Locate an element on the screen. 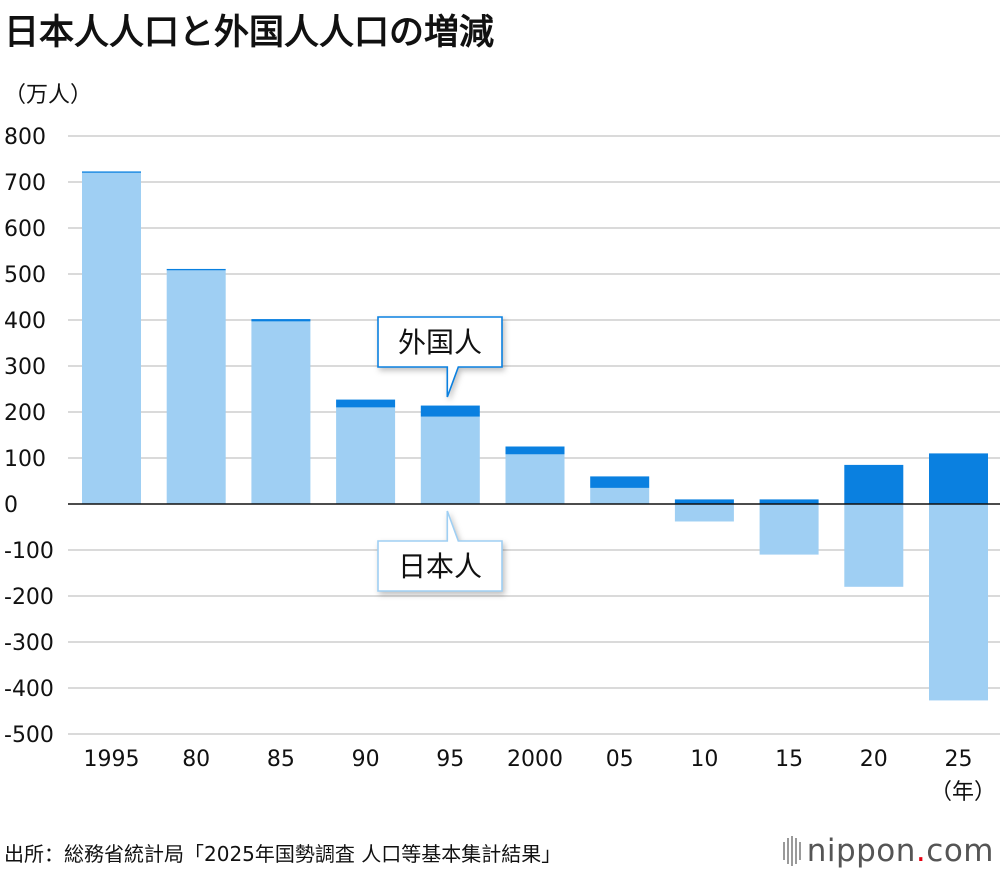  logo-text: nippon.com is located at coordinates (900, 851).